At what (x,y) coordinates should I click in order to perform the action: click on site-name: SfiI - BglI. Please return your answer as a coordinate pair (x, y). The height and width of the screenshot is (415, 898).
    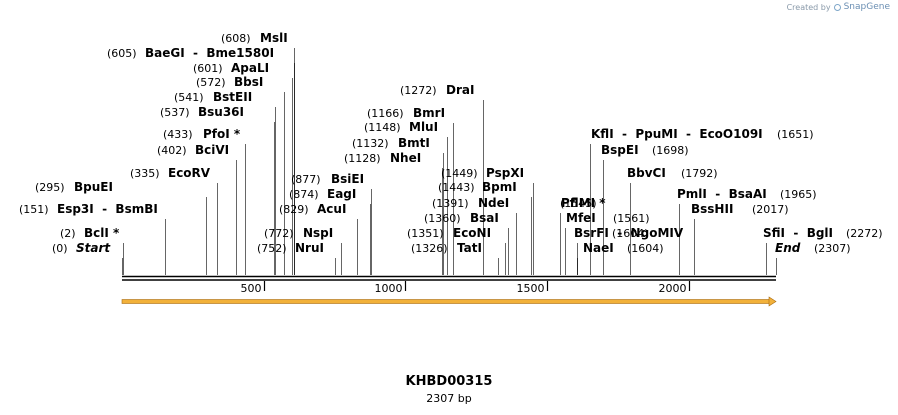
    Looking at the image, I should click on (798, 233).